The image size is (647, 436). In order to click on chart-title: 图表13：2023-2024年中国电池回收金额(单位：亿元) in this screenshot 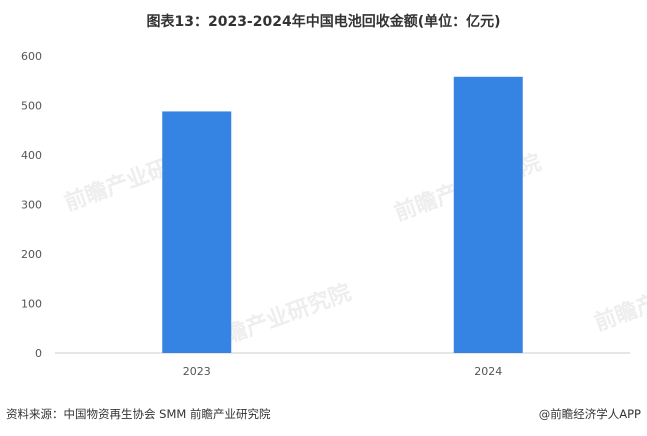, I will do `click(323, 22)`.